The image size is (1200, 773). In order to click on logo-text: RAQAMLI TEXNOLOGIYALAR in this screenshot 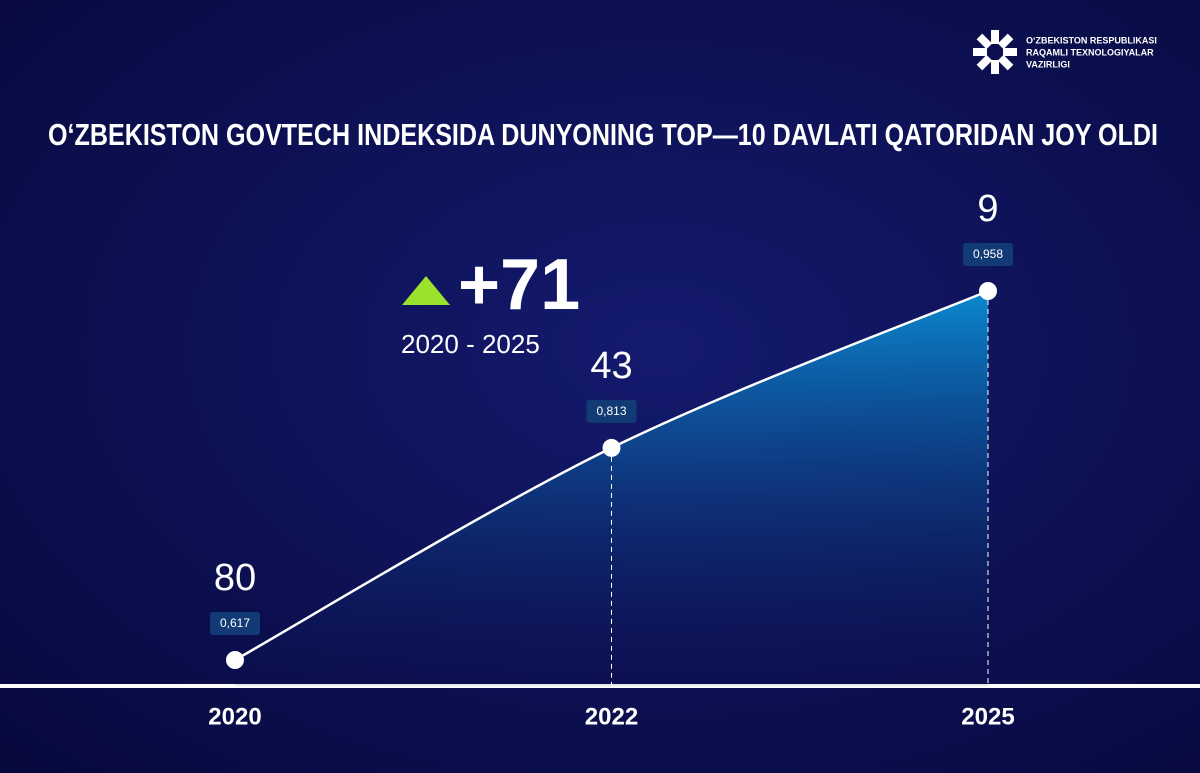, I will do `click(1090, 52)`.